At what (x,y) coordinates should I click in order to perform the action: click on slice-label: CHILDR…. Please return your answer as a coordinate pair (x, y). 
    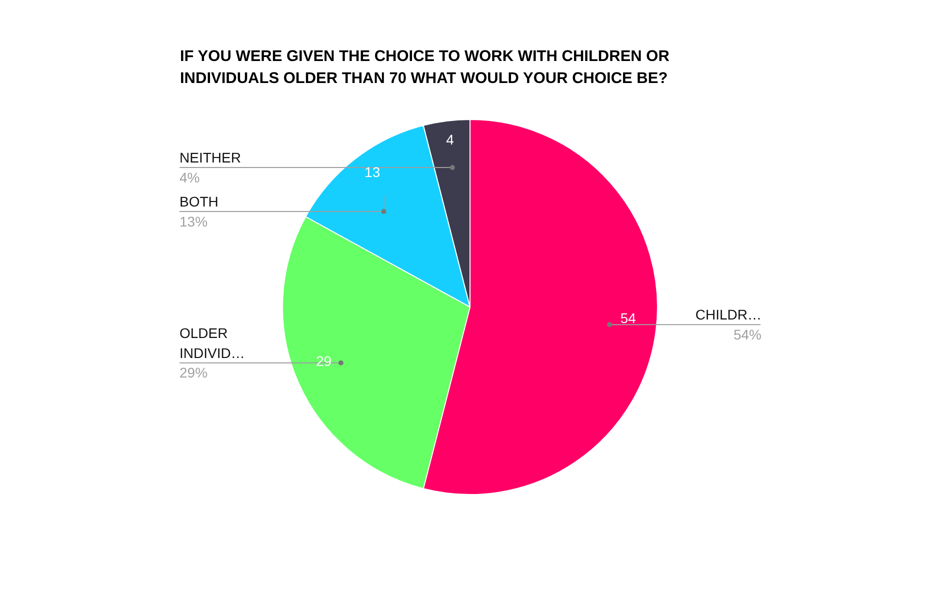
    Looking at the image, I should click on (728, 314).